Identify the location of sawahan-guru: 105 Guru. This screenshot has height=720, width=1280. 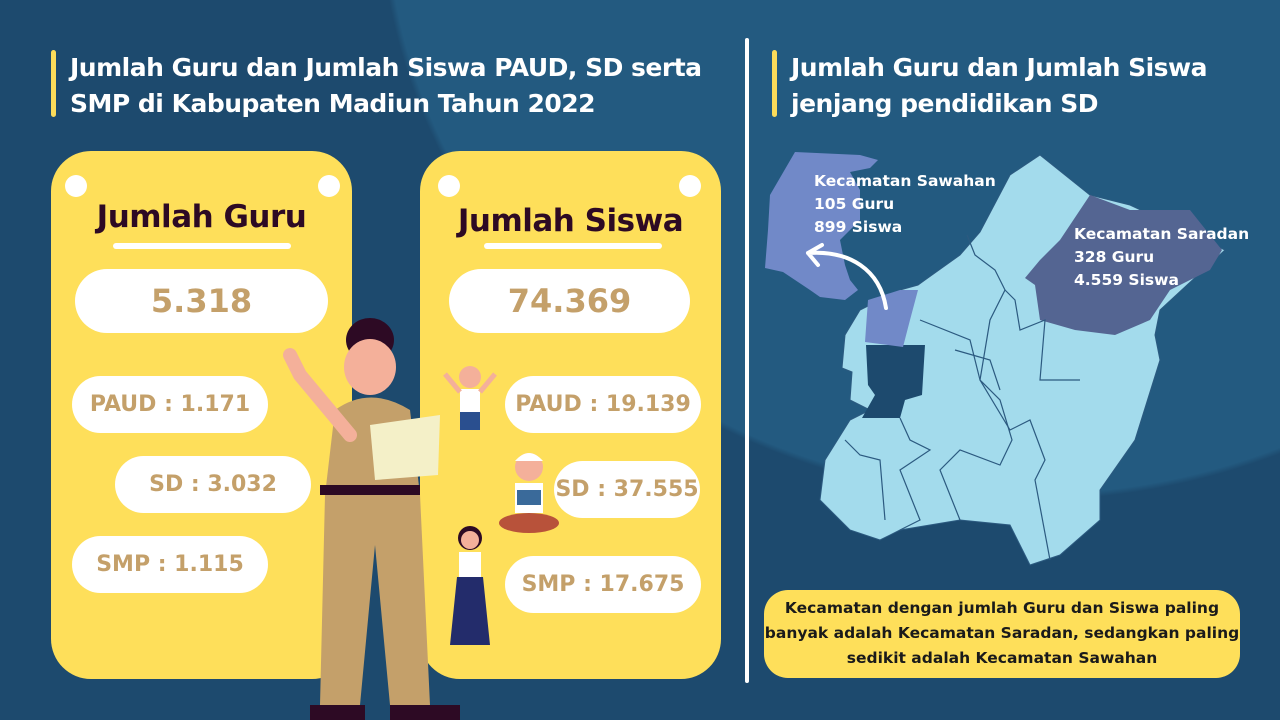
(854, 204).